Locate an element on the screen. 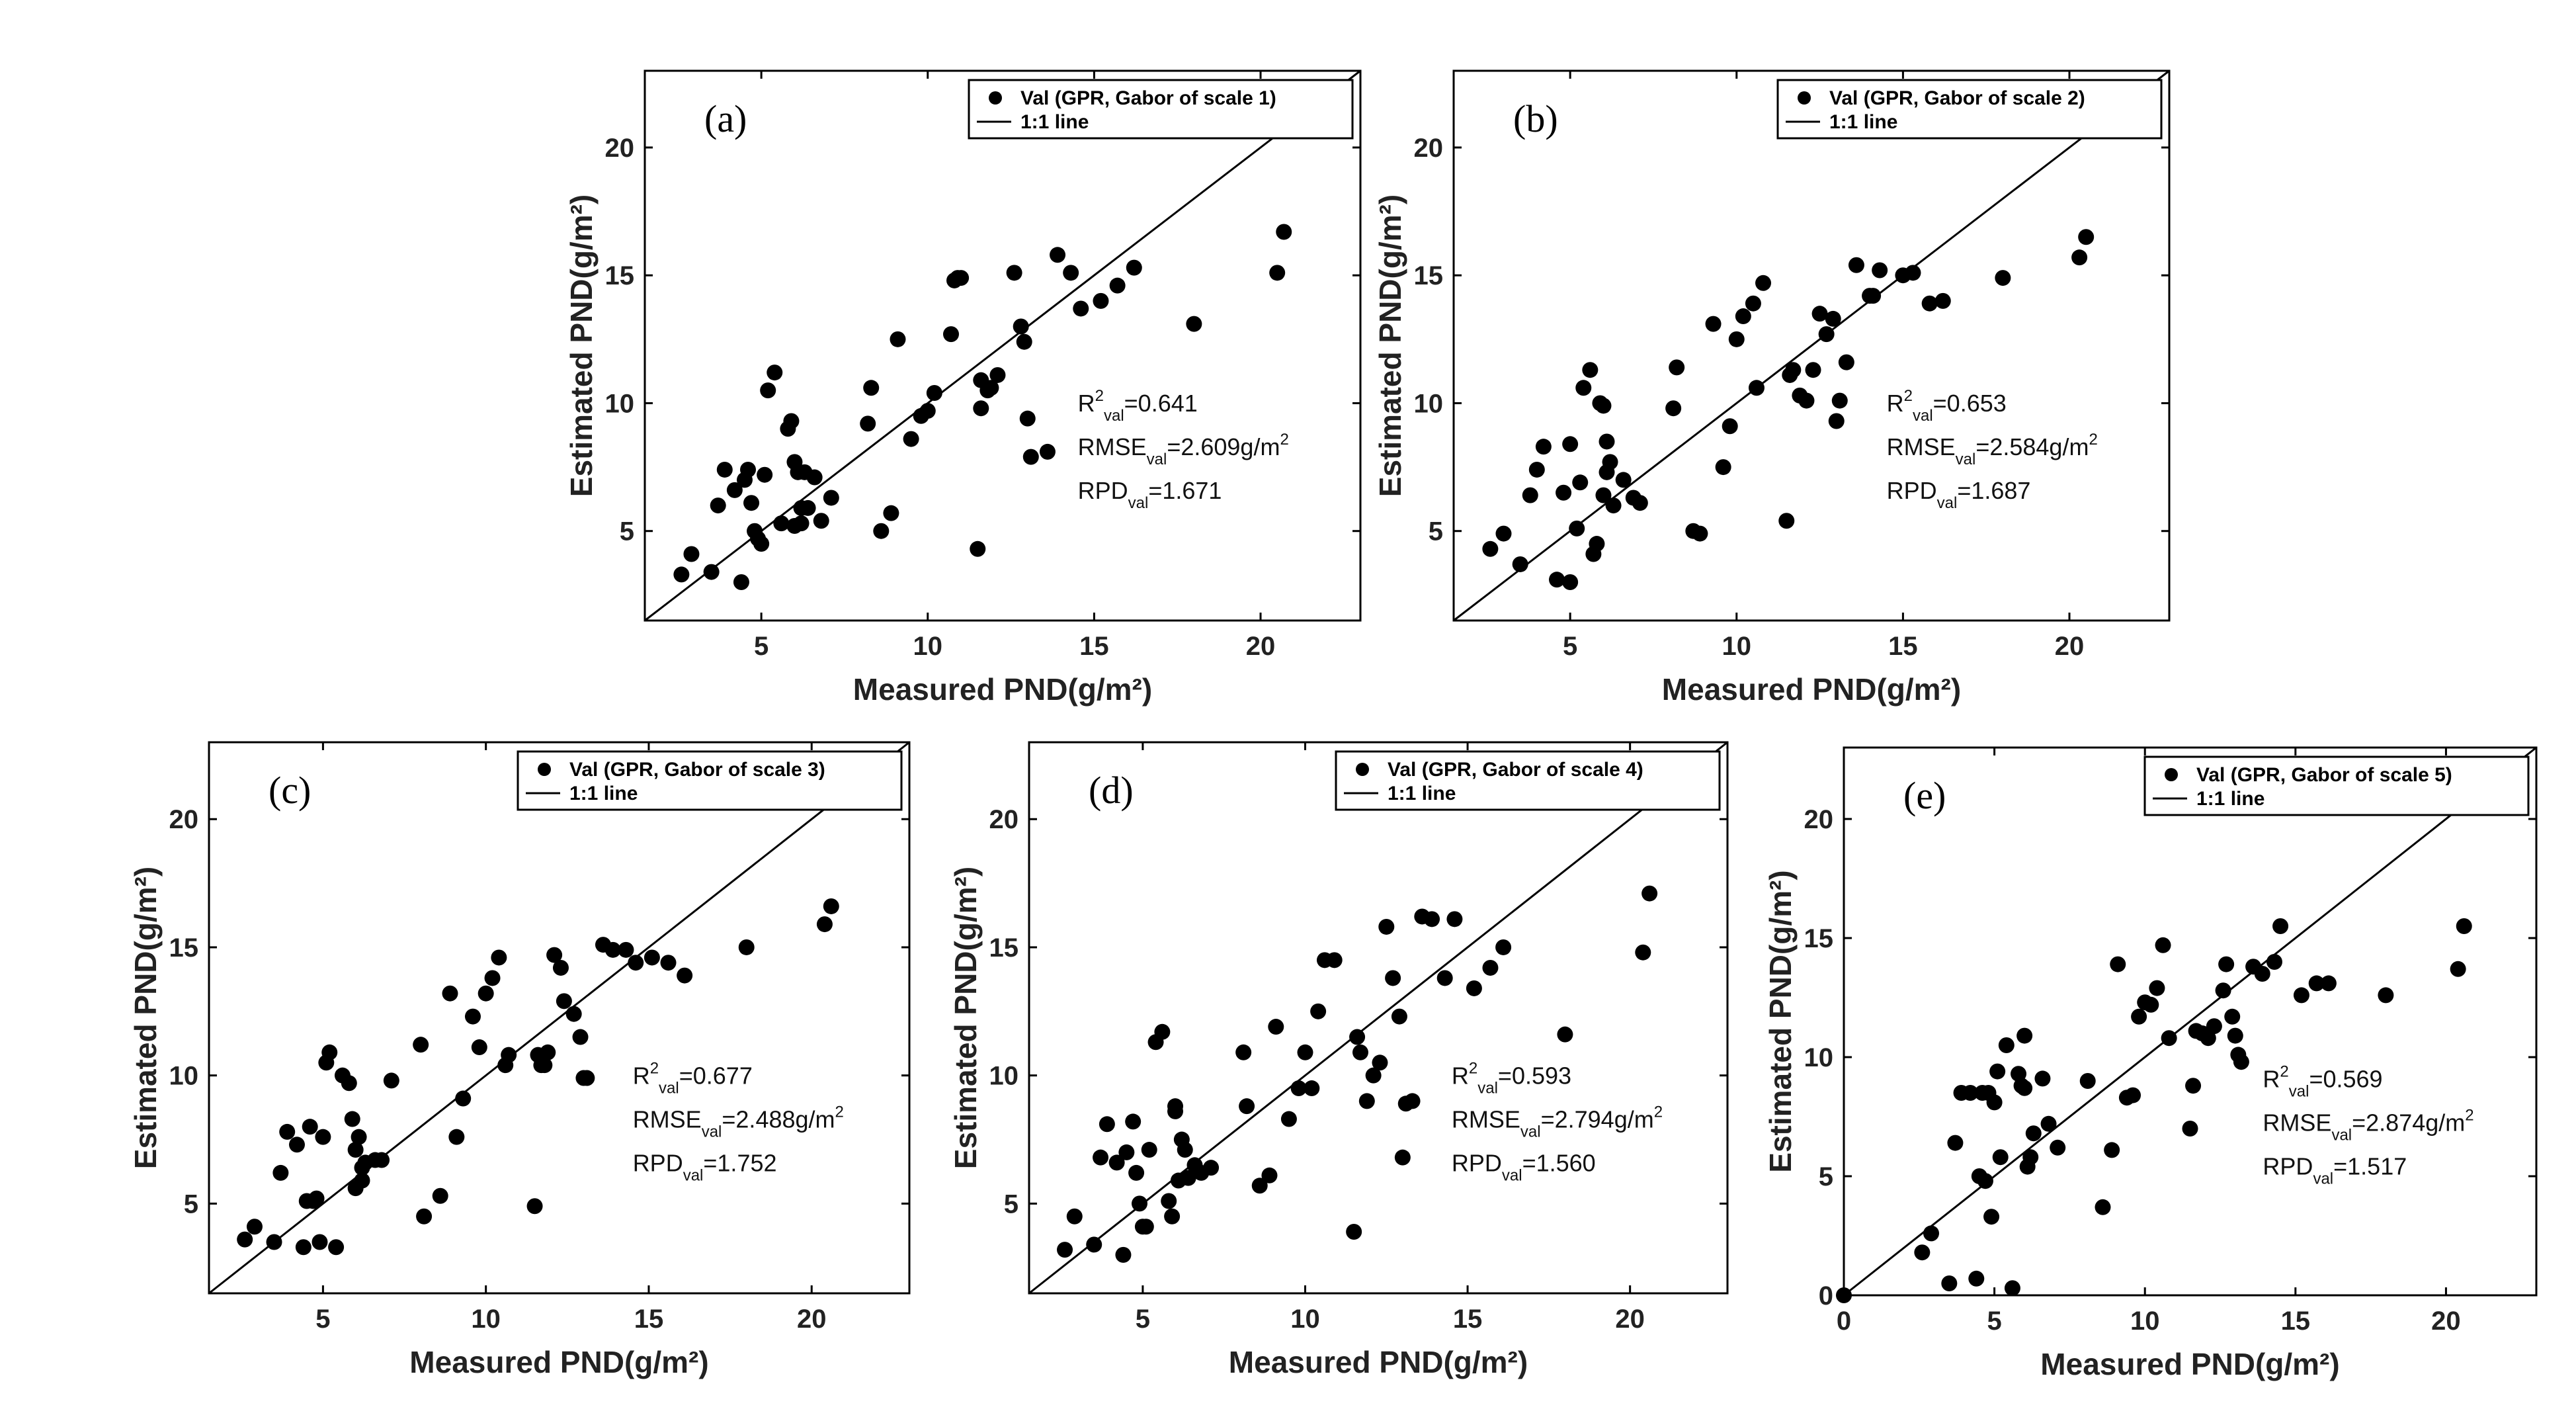 Image resolution: width=2576 pixels, height=1419 pixels. y-tick-label: 10 is located at coordinates (1429, 403).